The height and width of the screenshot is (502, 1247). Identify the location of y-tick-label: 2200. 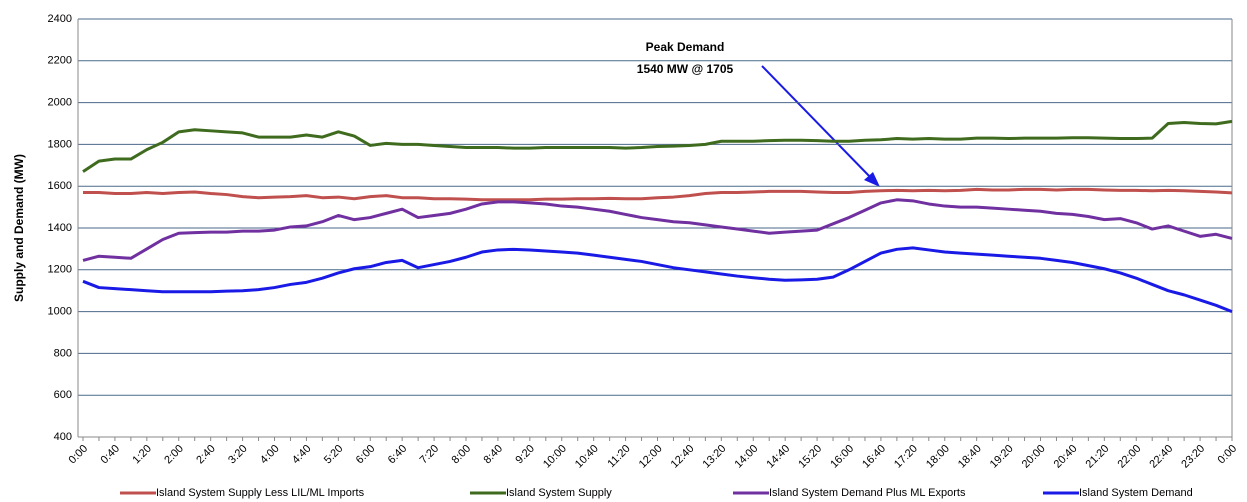
(60, 61).